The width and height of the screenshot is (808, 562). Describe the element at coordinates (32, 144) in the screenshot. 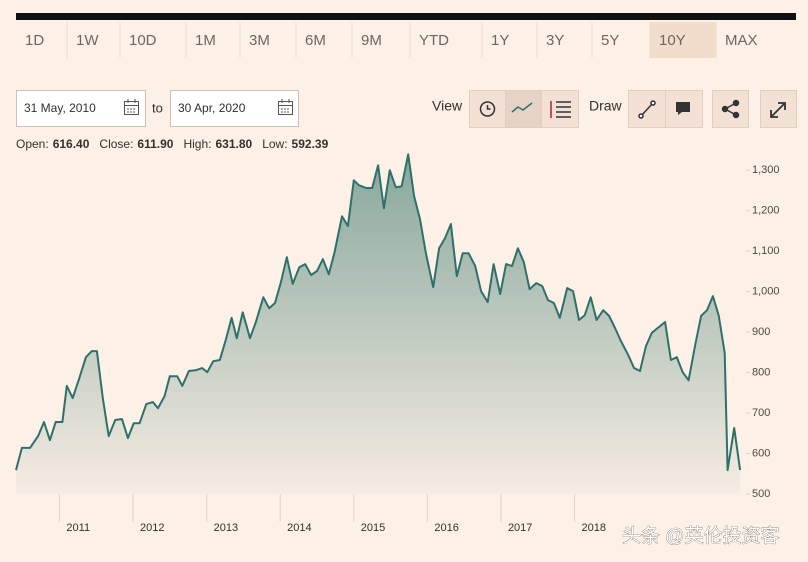

I see `ohlc-label: Open:` at that location.